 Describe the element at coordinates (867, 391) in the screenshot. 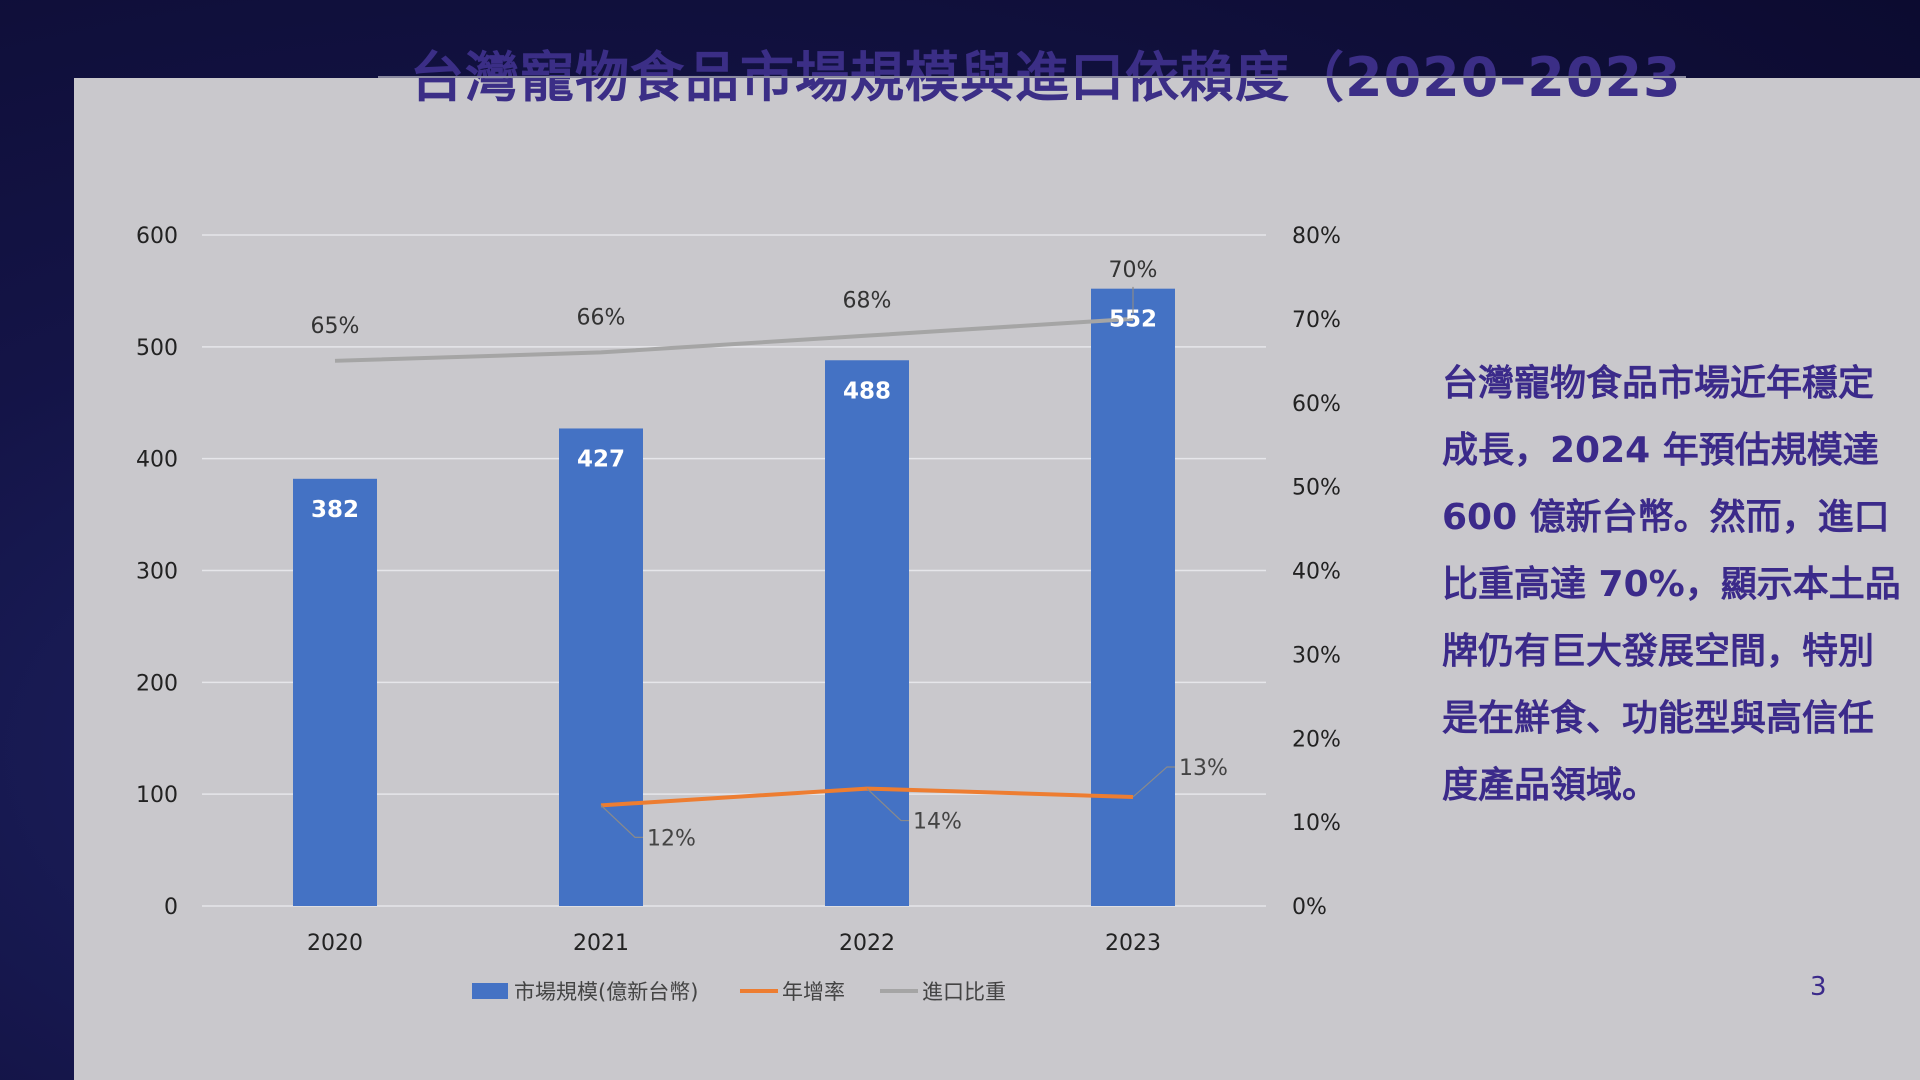

I see `bar-value-label: 488` at that location.